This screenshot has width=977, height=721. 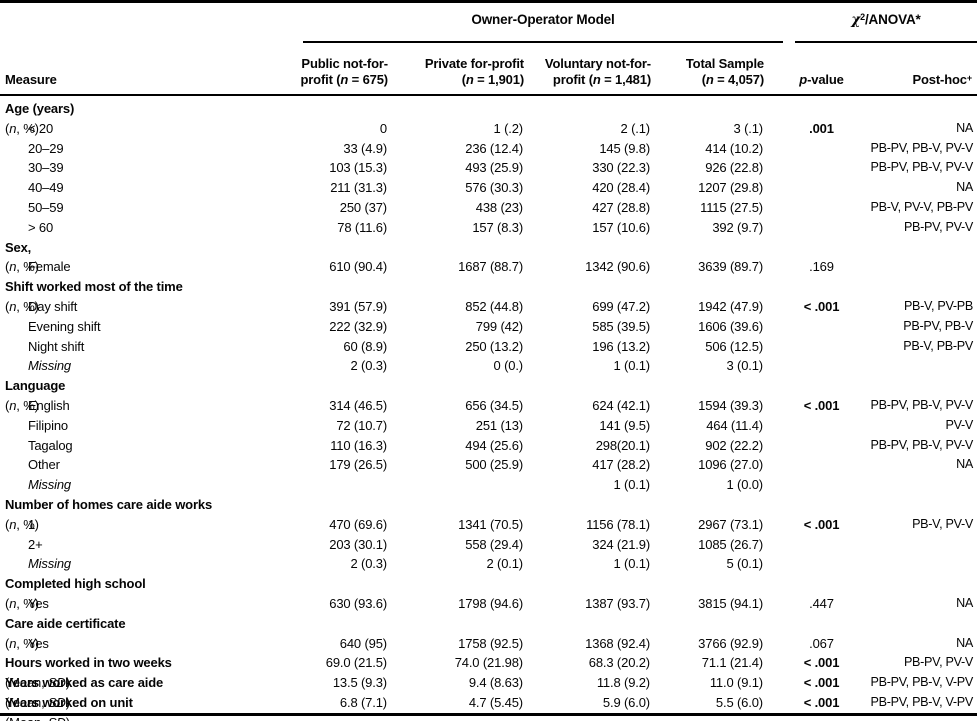 I want to click on row-label: 40–49, so click(x=46, y=188).